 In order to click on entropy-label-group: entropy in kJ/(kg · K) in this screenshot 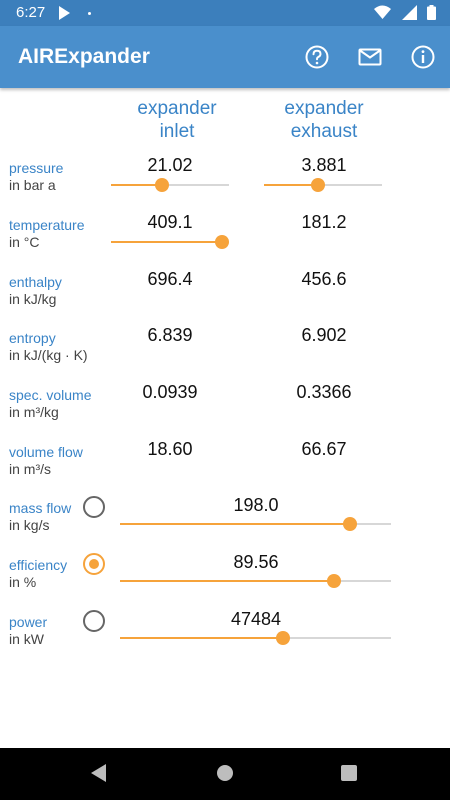, I will do `click(48, 347)`.